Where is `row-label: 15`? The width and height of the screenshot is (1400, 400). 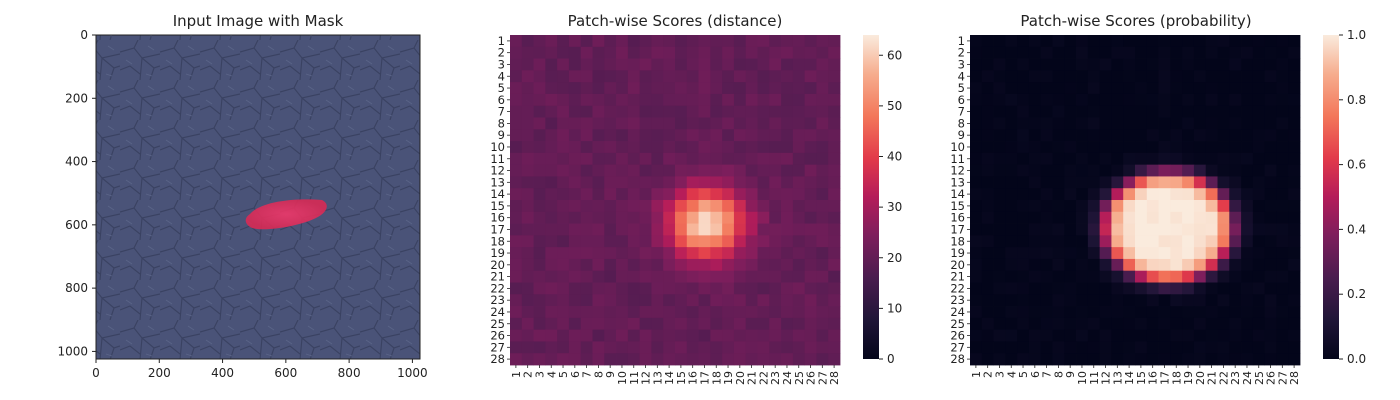 row-label: 15 is located at coordinates (497, 206).